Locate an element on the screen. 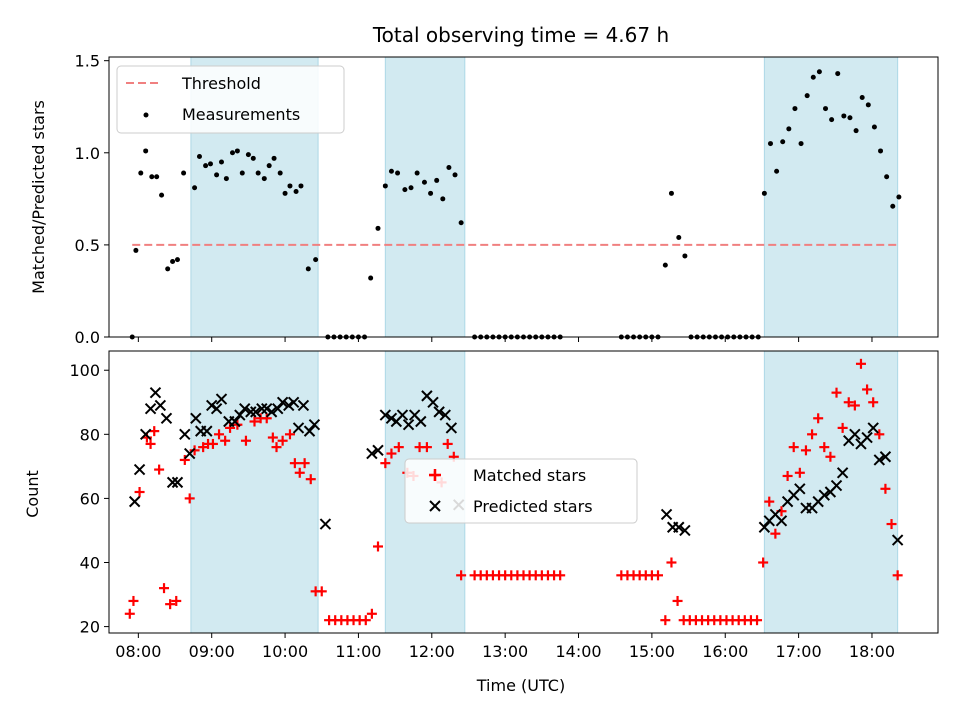 Image resolution: width=960 pixels, height=720 pixels. bottom-legend-box is located at coordinates (521, 491).